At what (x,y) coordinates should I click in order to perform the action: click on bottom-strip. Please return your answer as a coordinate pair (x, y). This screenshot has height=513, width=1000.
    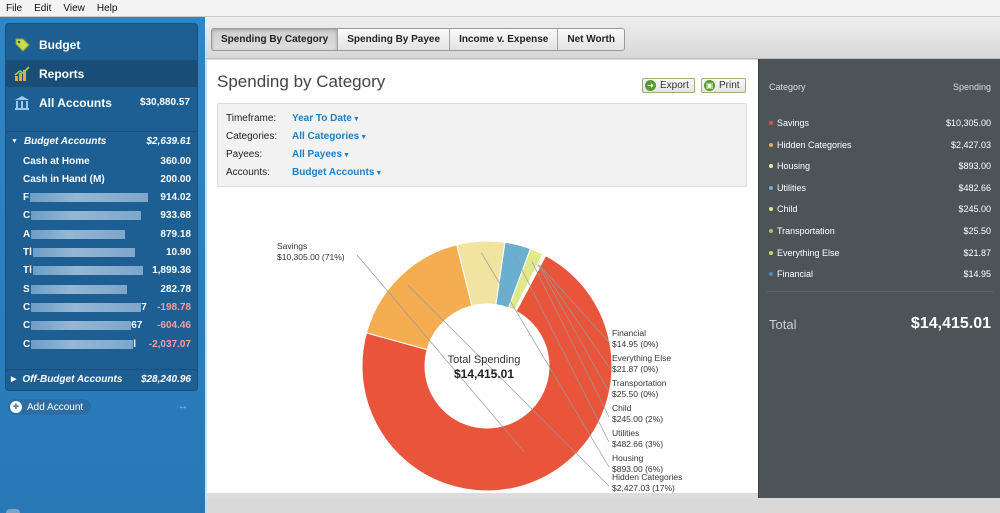
    Looking at the image, I should click on (602, 505).